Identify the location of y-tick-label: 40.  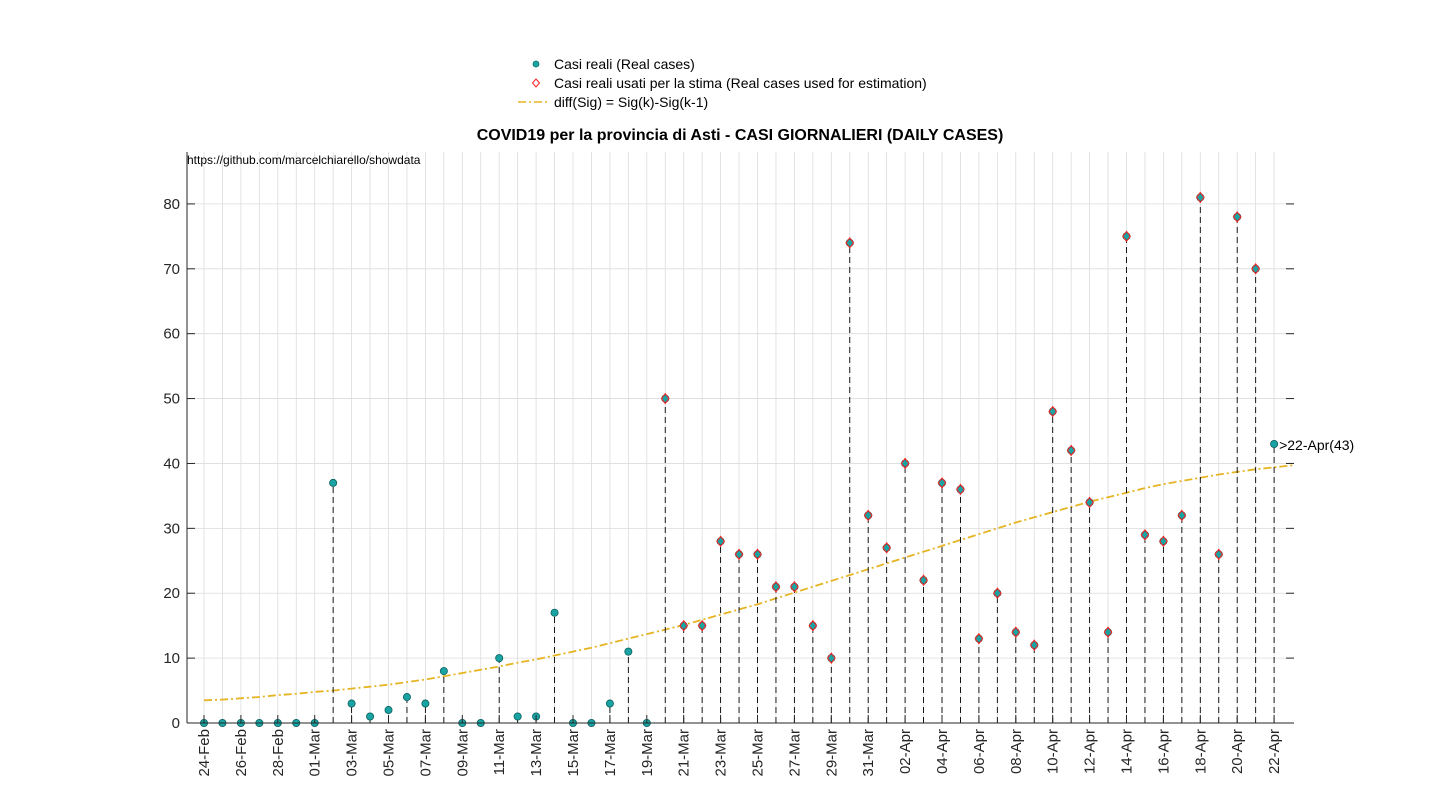
(171, 463).